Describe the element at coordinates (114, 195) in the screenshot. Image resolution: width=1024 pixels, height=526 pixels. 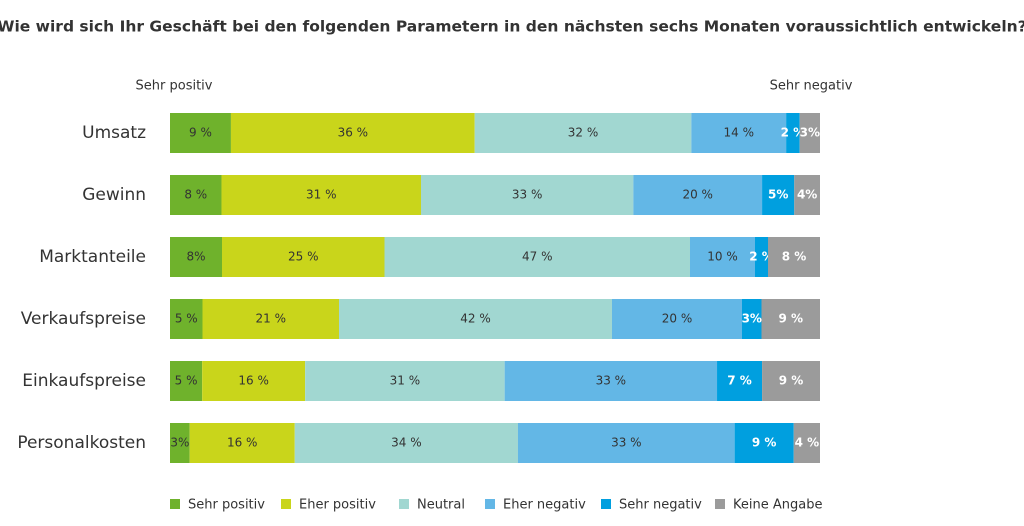
I see `y-tick-label: Gewinn` at that location.